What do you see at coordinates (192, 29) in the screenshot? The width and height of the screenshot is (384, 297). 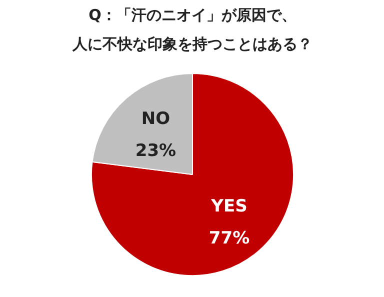 I see `chart-title: Q：「汗のニオイ」が原因で、人に不快な印象を持つことはある？` at bounding box center [192, 29].